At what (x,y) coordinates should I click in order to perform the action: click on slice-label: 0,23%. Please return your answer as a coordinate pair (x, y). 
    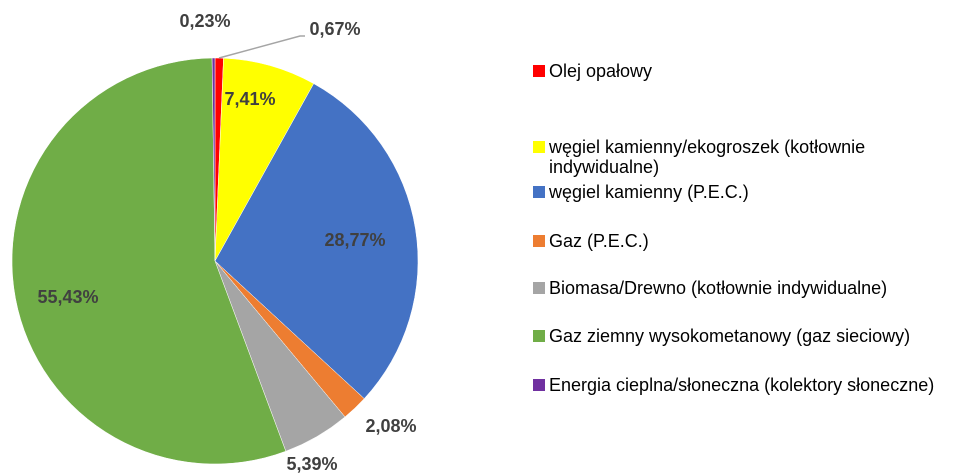
    Looking at the image, I should click on (204, 21).